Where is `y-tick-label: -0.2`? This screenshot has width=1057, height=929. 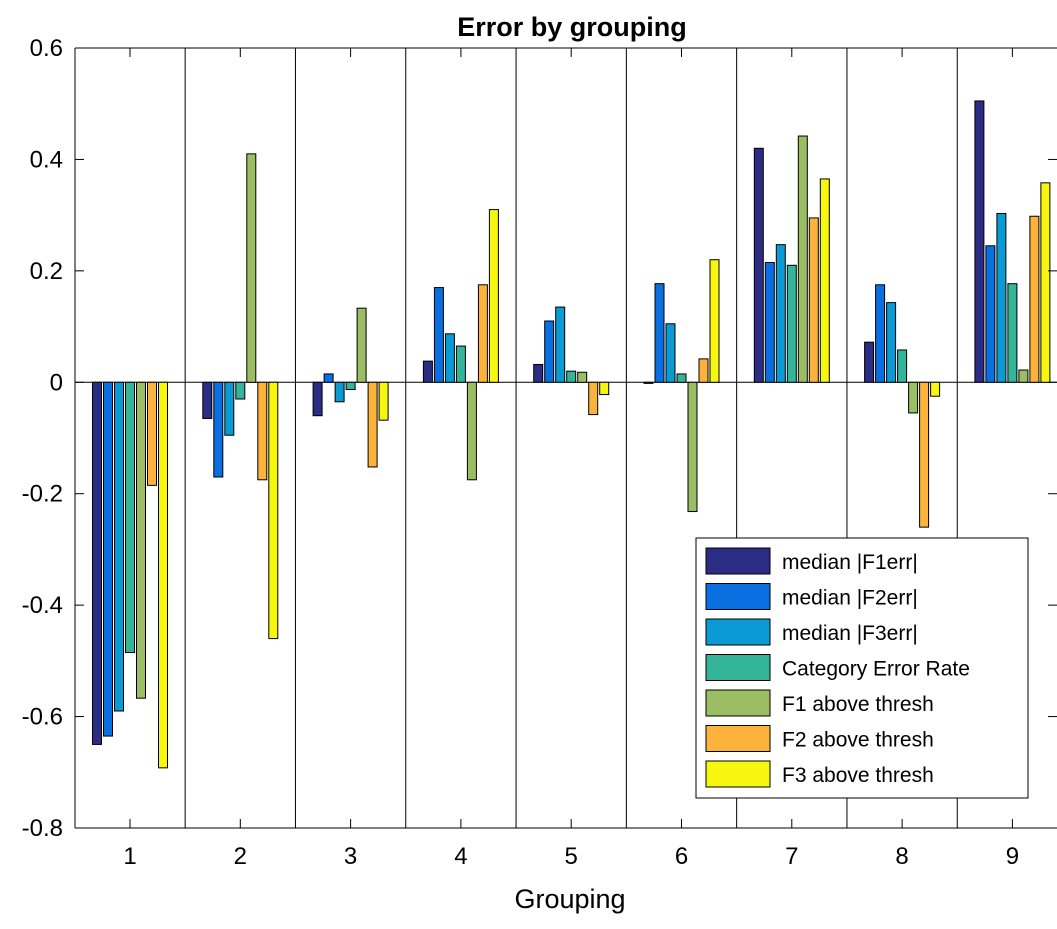 y-tick-label: -0.2 is located at coordinates (42, 494).